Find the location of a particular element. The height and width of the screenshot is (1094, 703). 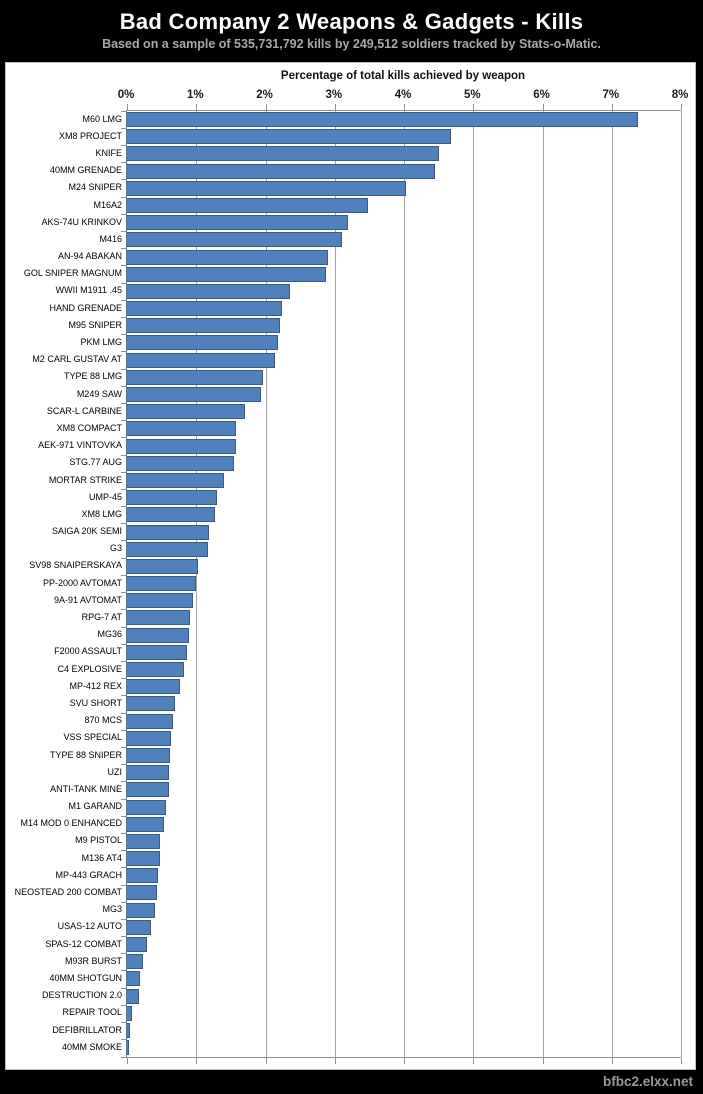

category-label: AKS-74U KRINKOV is located at coordinates (81, 221).